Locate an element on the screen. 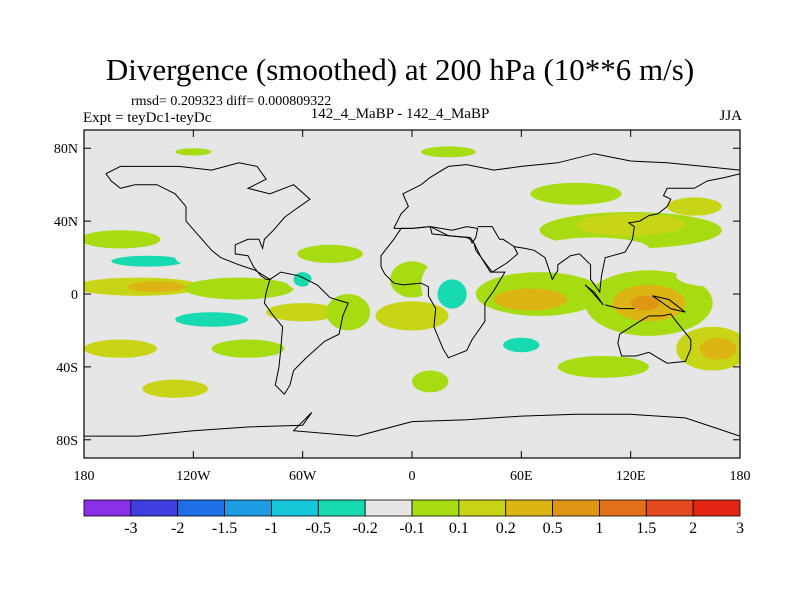  x-tick-label: 60W is located at coordinates (303, 476).